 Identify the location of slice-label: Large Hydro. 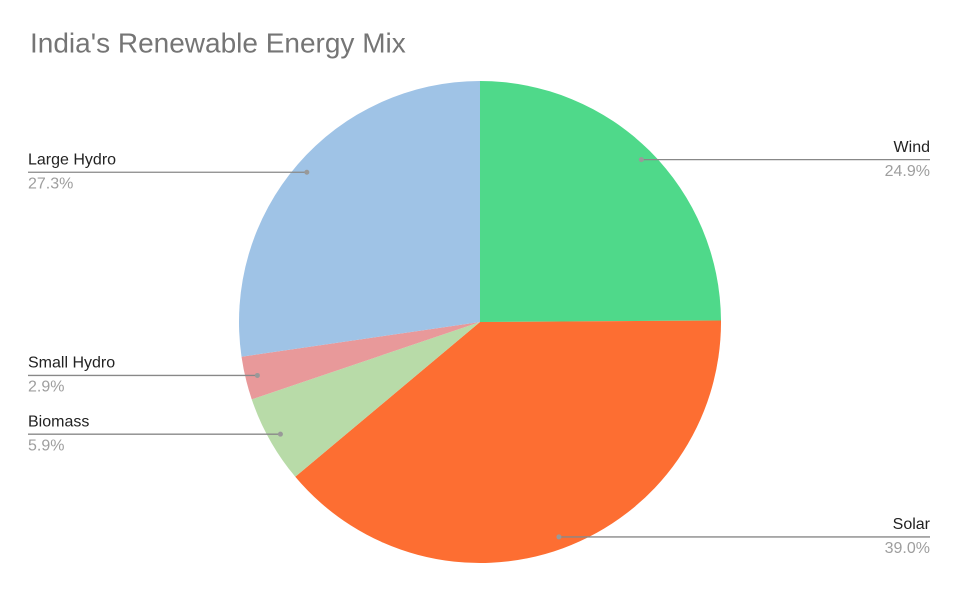
(72, 159).